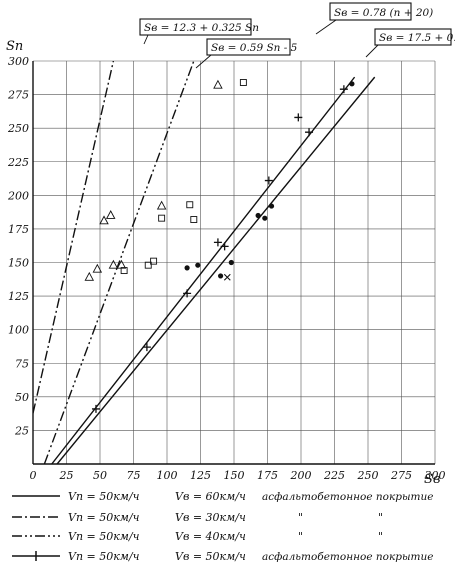 The height and width of the screenshot is (570, 455). I want to click on y-tick-label: 225, so click(18, 162).